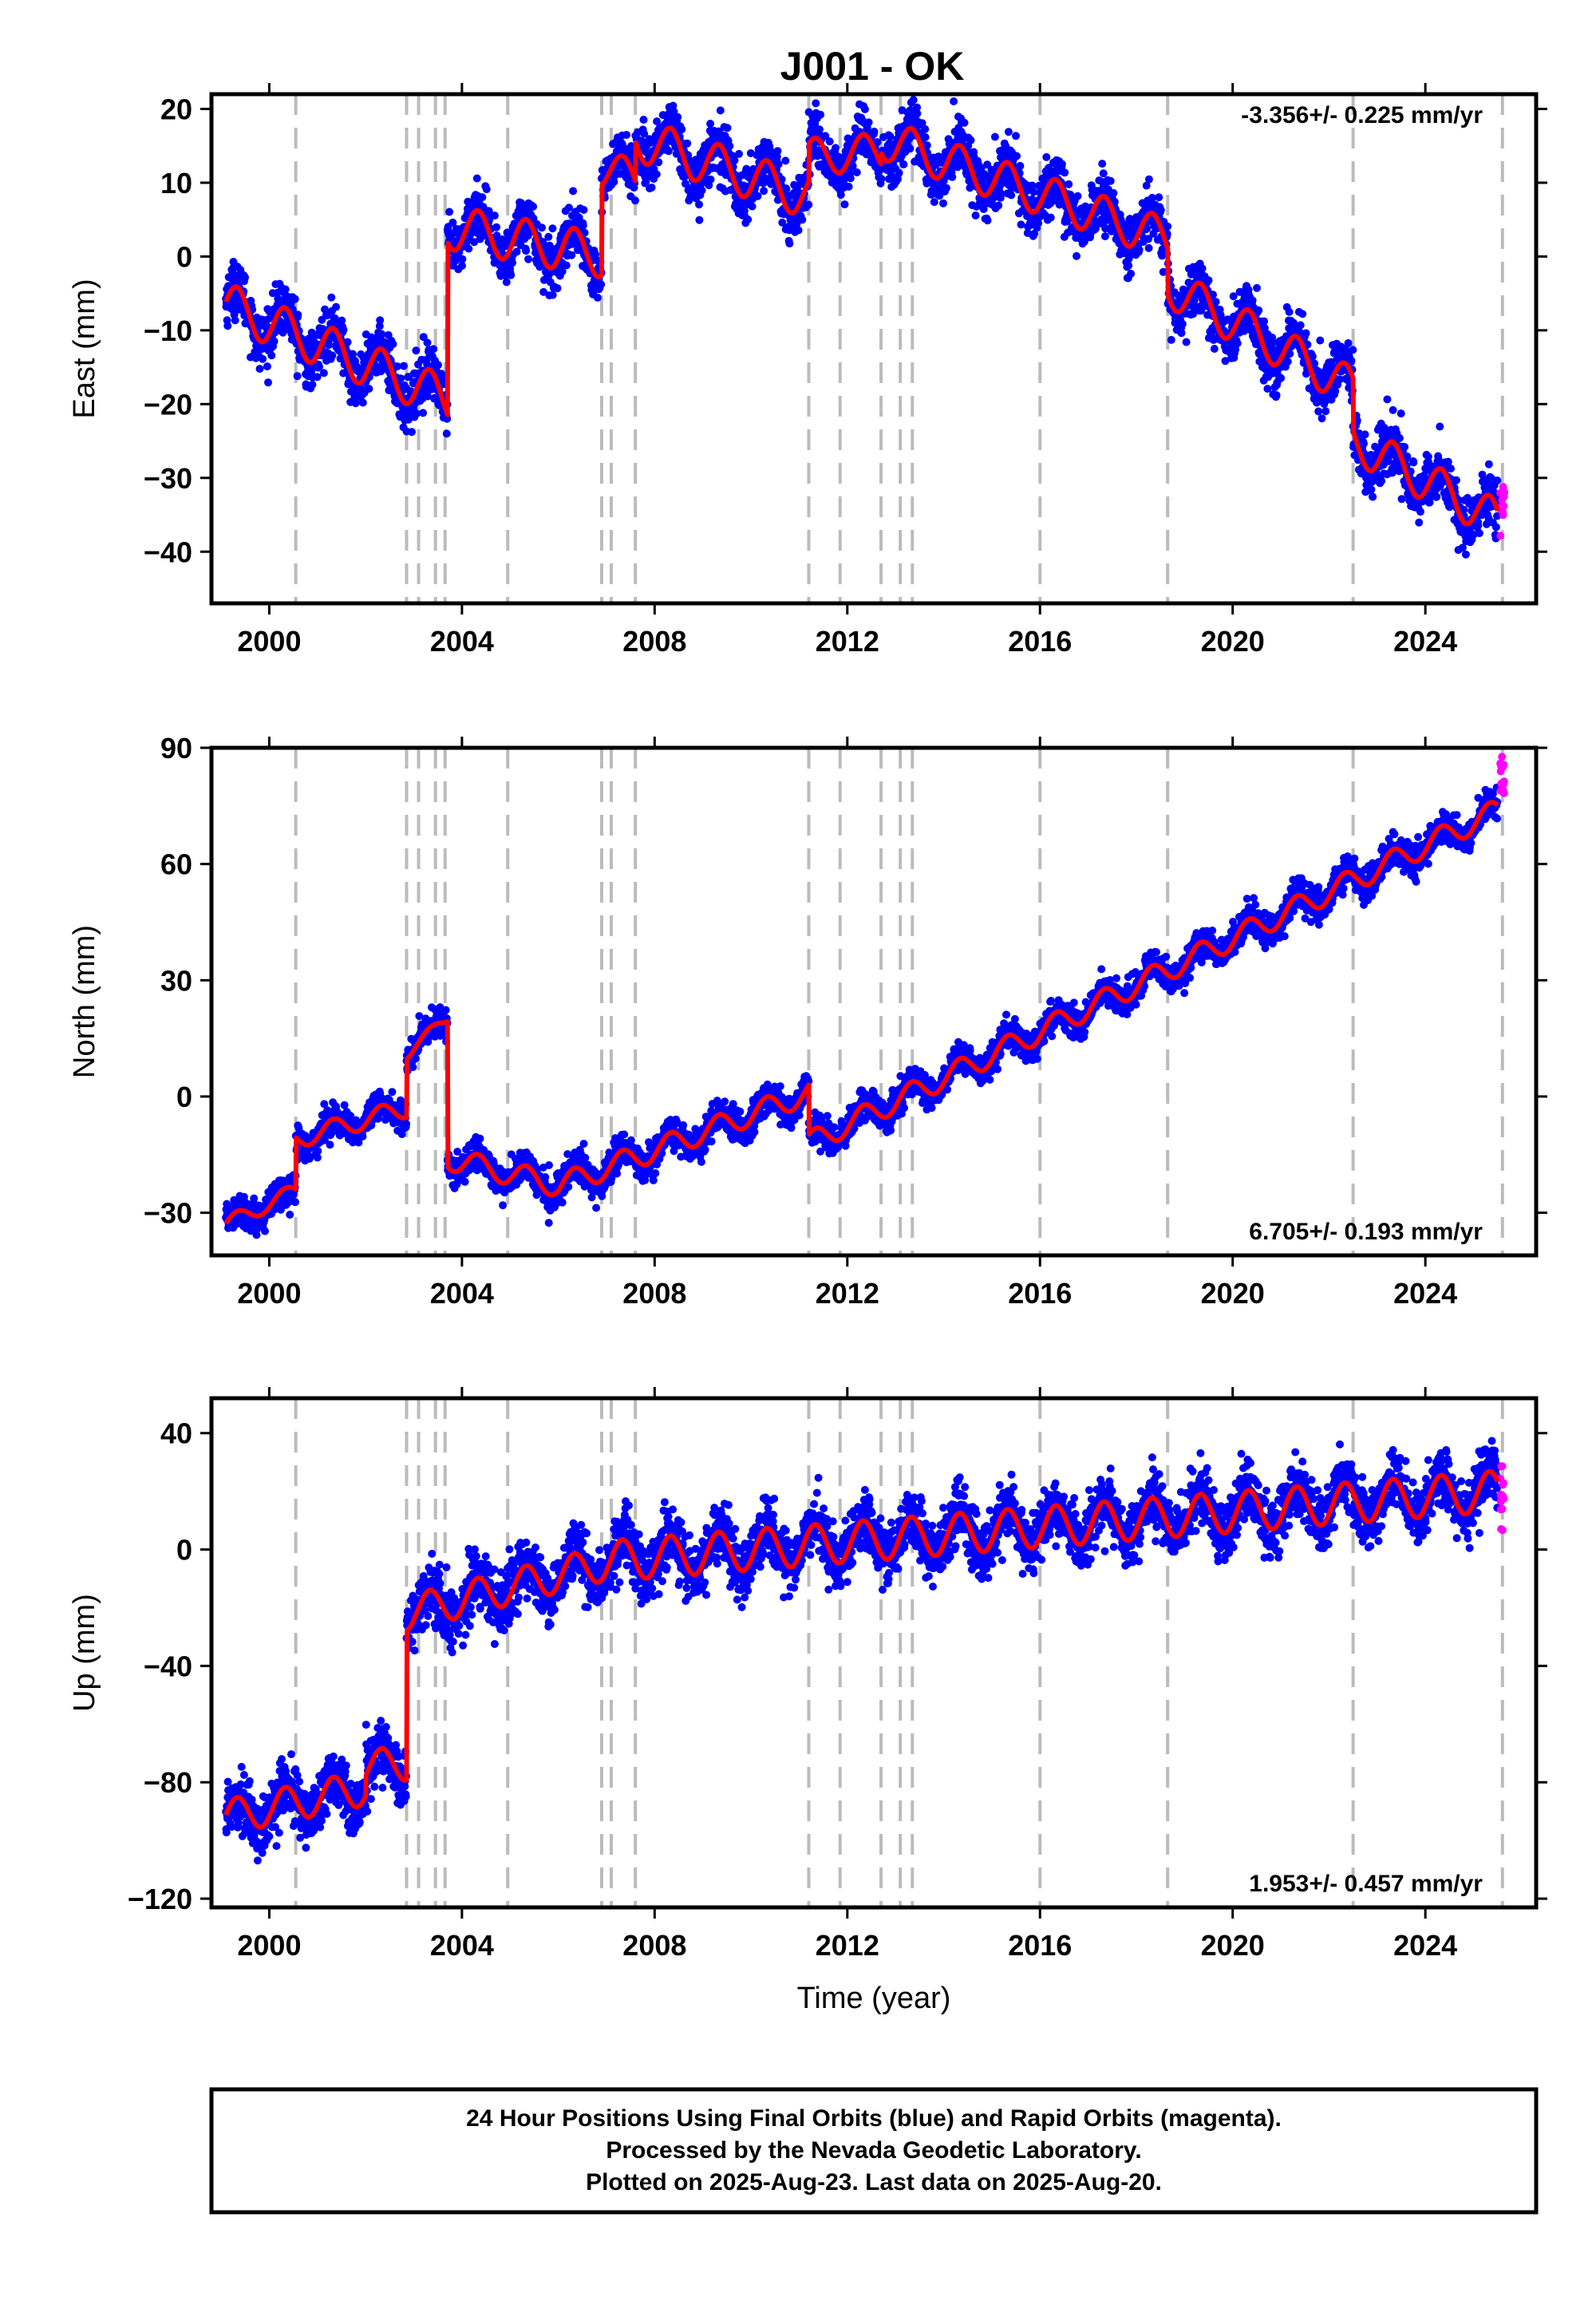 This screenshot has width=1596, height=2316. Describe the element at coordinates (1040, 641) in the screenshot. I see `x-tick-label: 2016` at that location.